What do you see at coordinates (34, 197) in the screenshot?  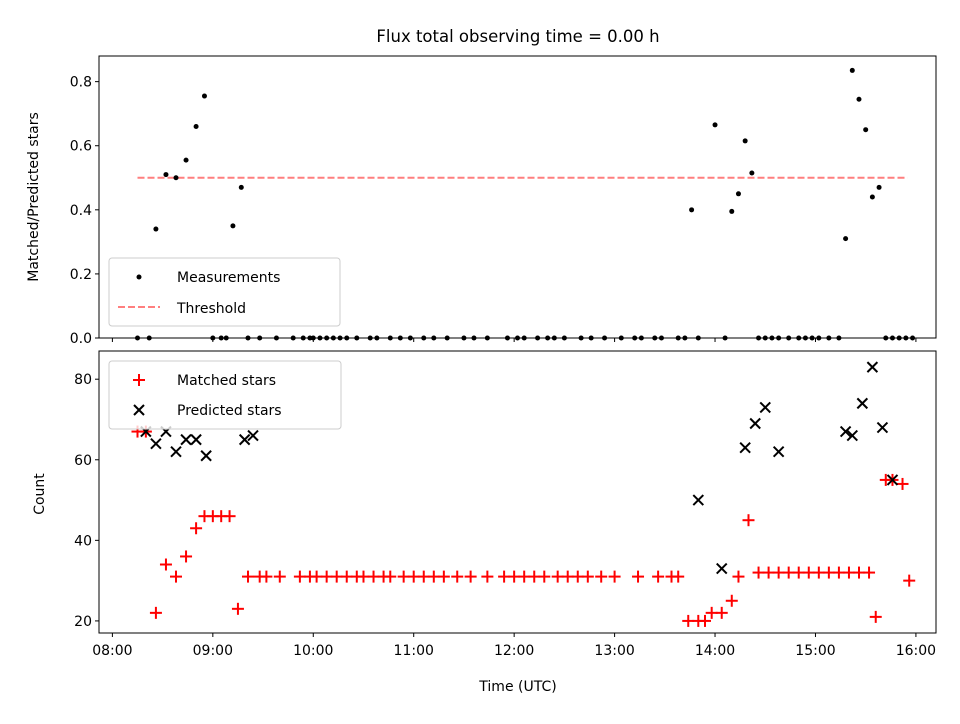 I see `top-chart-y-label: Matched/Predicted stars` at bounding box center [34, 197].